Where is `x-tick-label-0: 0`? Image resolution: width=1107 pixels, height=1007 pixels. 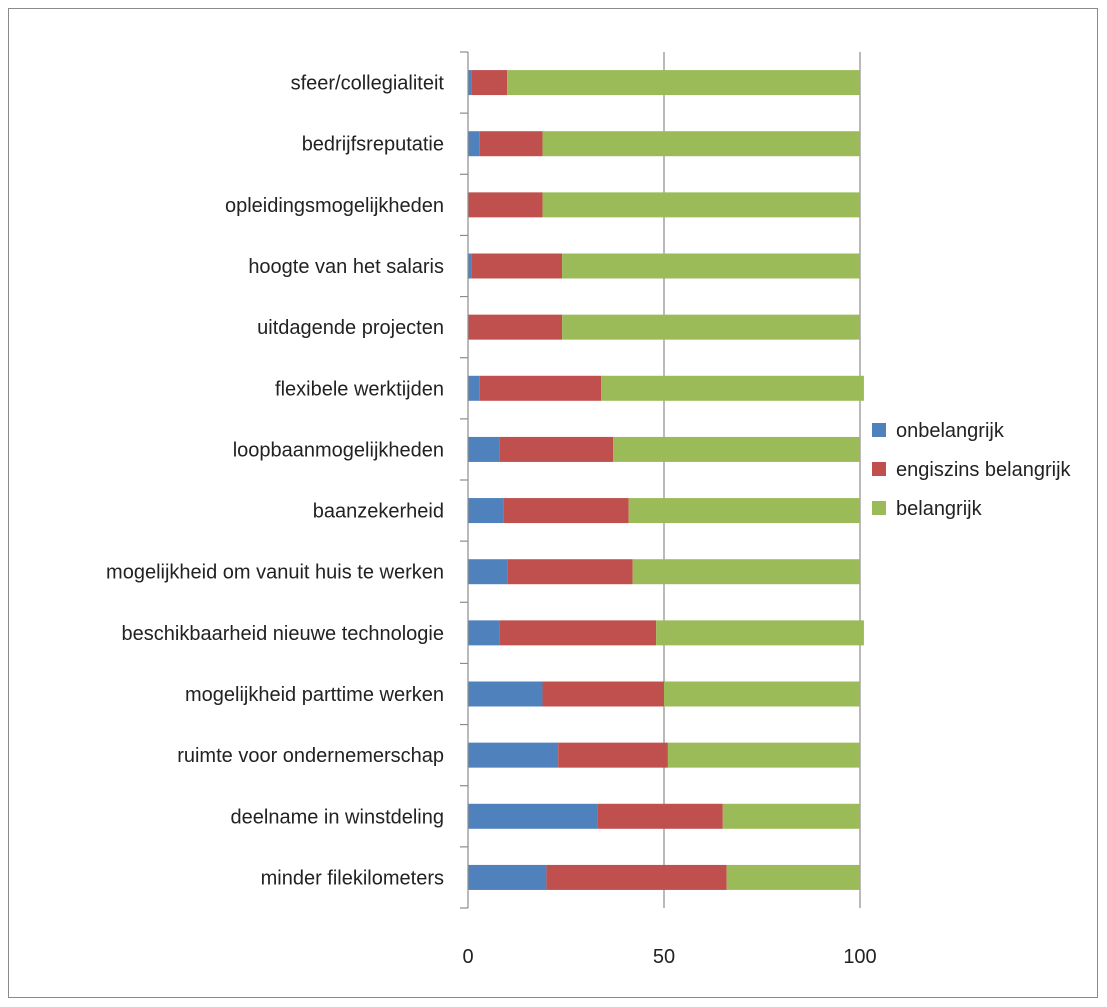 x-tick-label-0: 0 is located at coordinates (467, 957).